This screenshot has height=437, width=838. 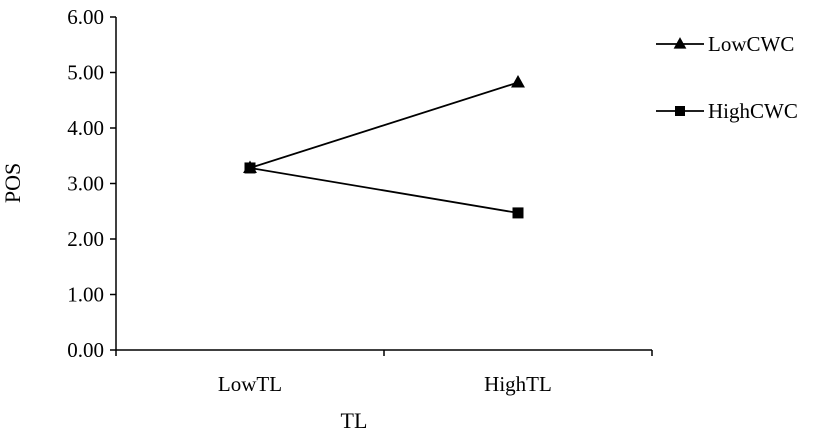 What do you see at coordinates (85, 350) in the screenshot?
I see `y-tick-label: 0.00` at bounding box center [85, 350].